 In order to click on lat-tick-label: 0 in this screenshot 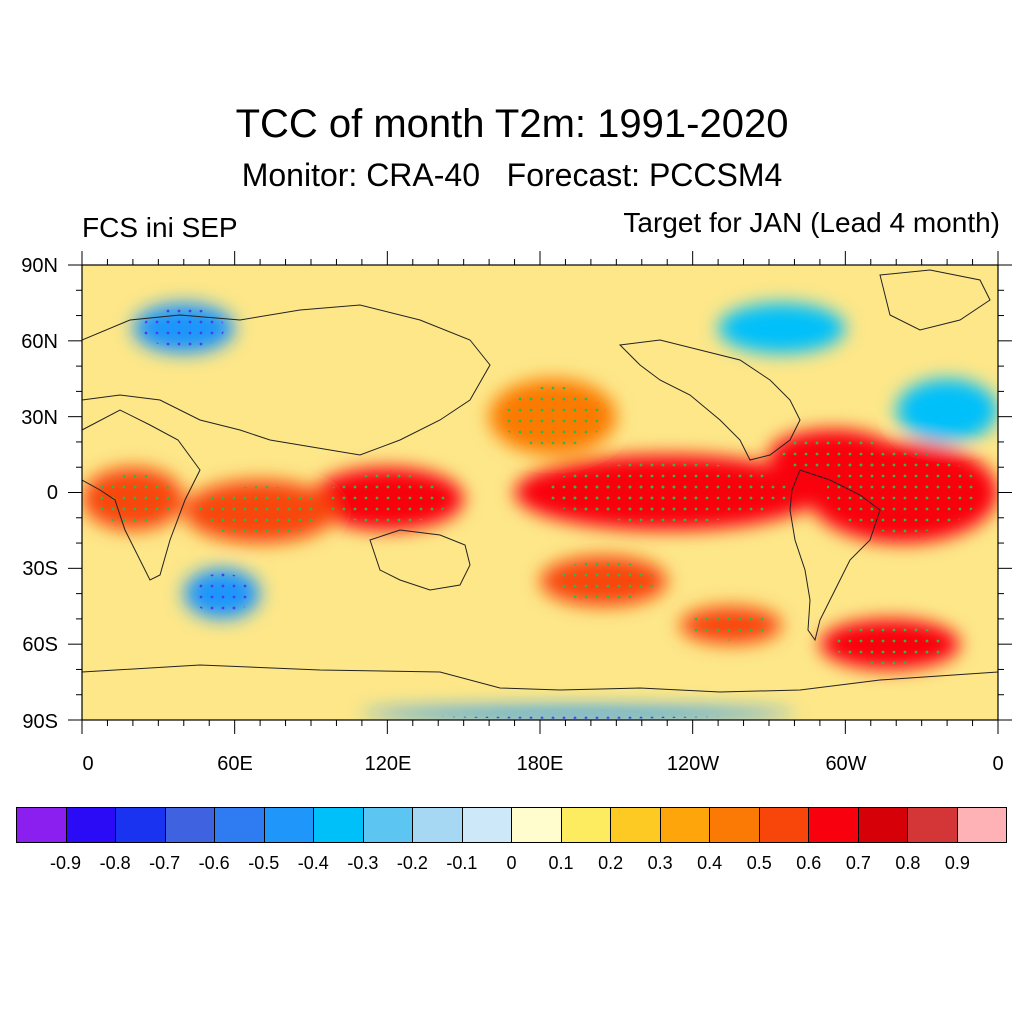, I will do `click(52, 493)`.